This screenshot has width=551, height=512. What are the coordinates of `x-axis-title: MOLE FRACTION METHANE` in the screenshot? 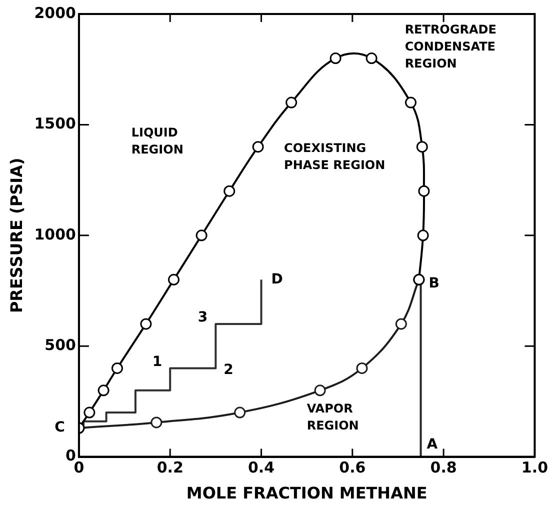 It's located at (307, 493).